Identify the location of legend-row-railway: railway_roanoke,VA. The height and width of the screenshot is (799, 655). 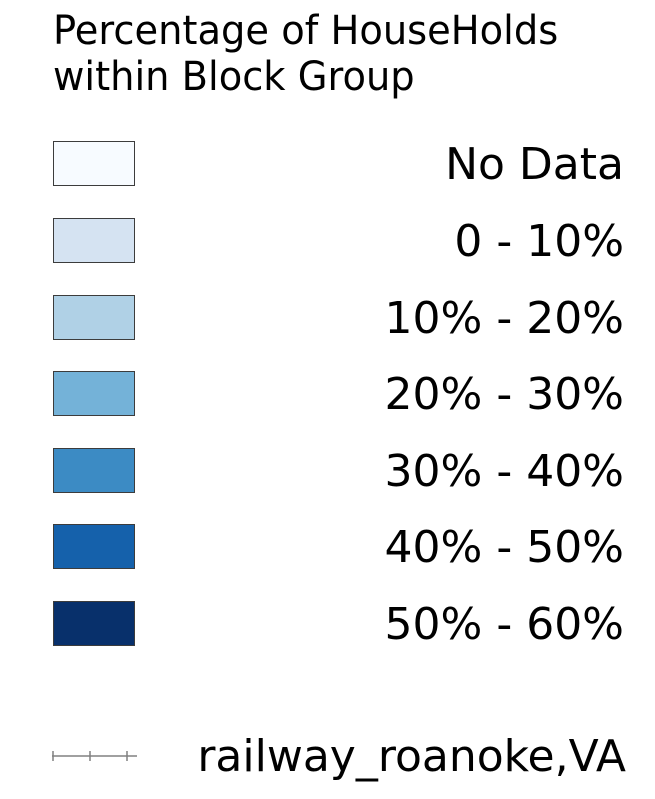
(327, 757).